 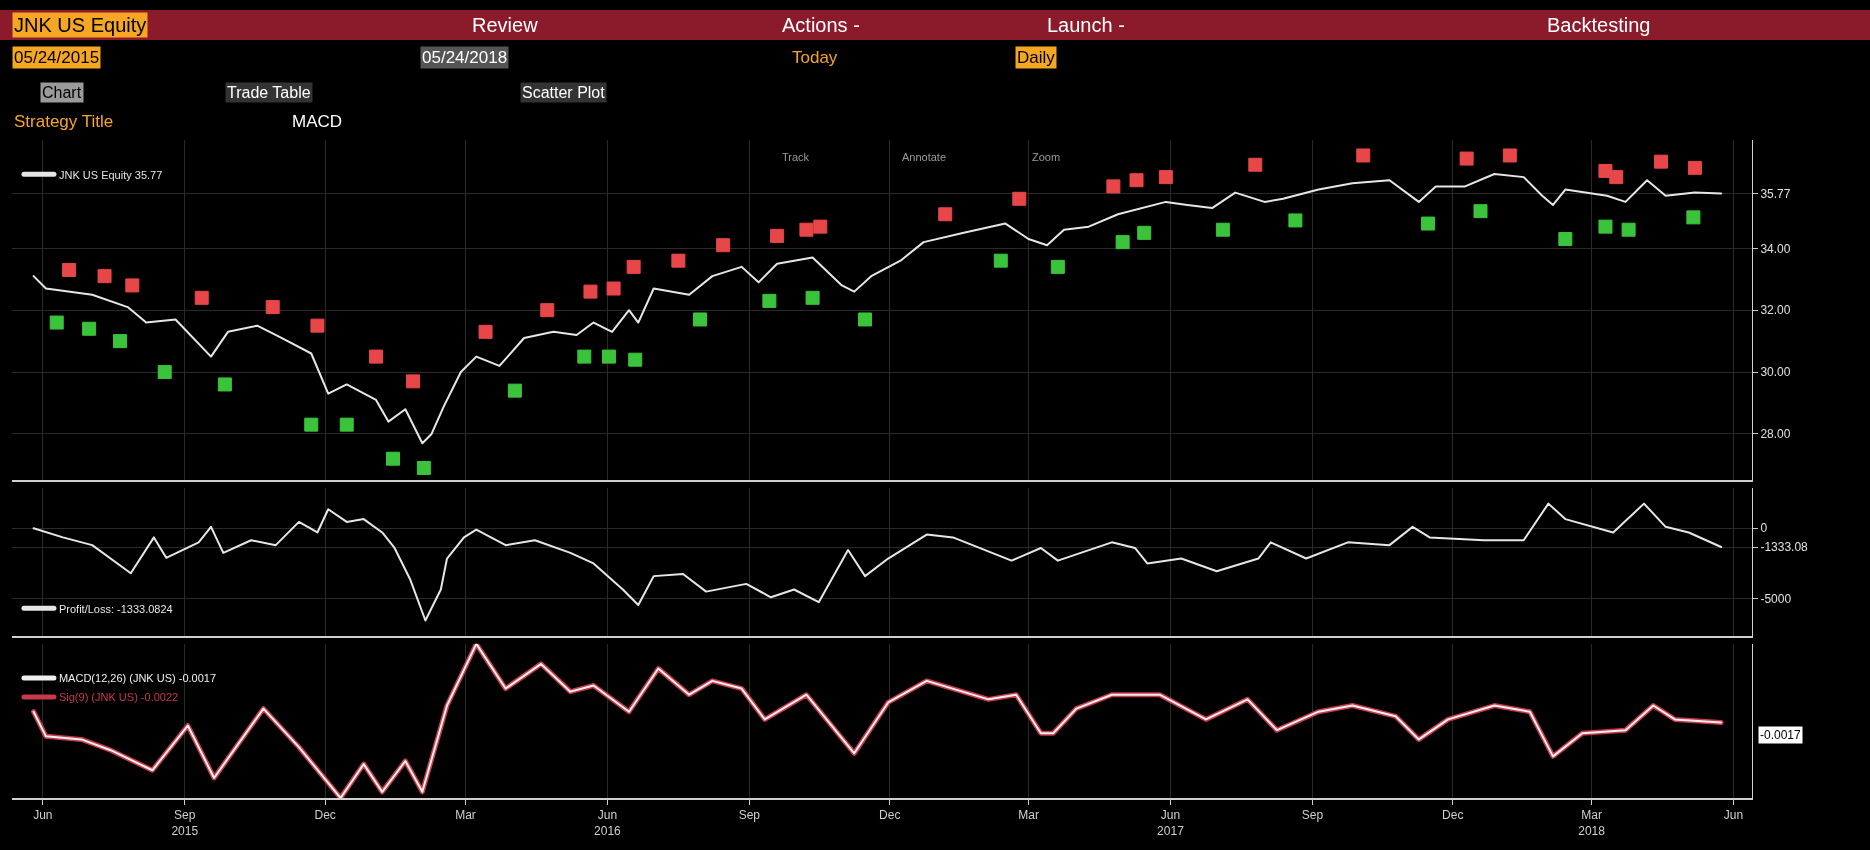 I want to click on text: Backtesting, so click(x=1599, y=25).